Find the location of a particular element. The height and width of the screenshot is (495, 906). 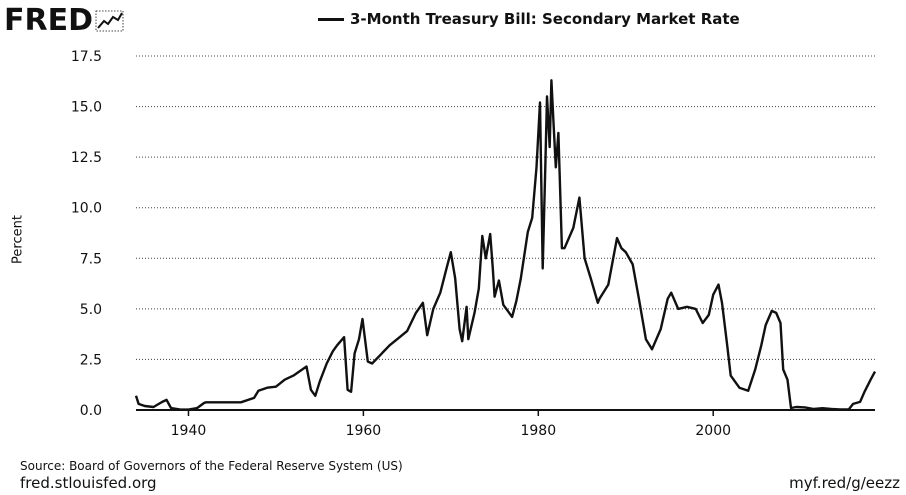

y-tick-label: 15.0 is located at coordinates (86, 108).